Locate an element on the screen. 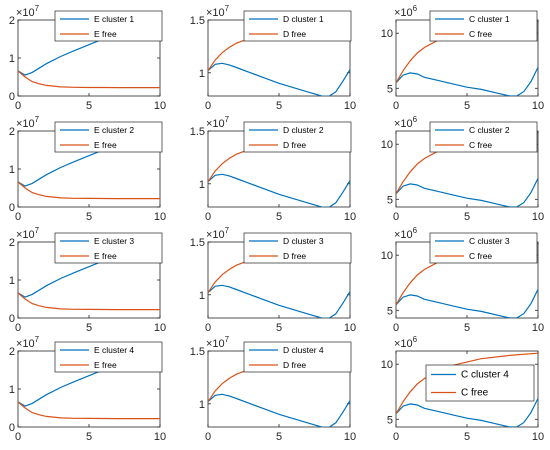 The height and width of the screenshot is (450, 550). subplot-r1-c1: 0 5 10 0 1 2×107 E cluster 1 E free is located at coordinates (87, 58).